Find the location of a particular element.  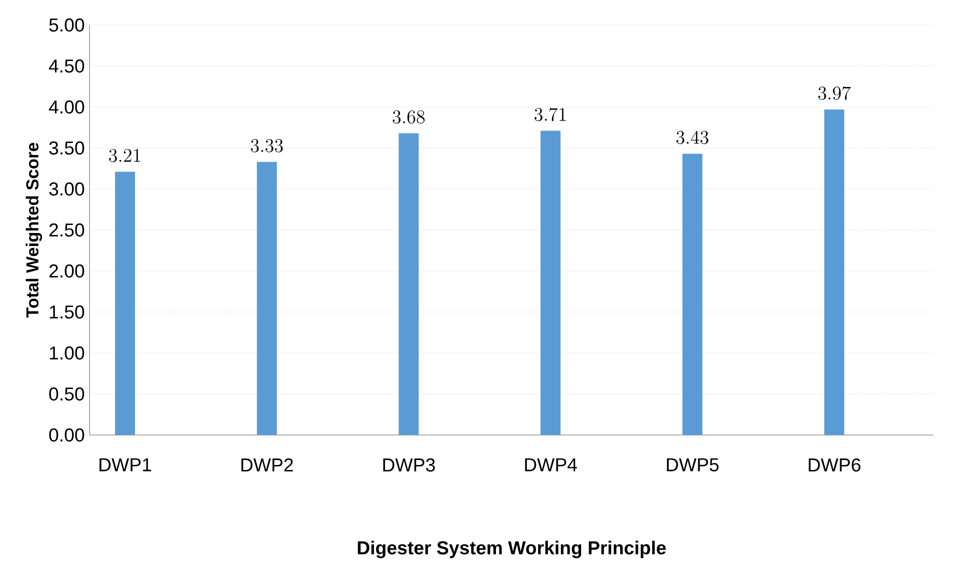

data-label: 3.71 is located at coordinates (550, 115).